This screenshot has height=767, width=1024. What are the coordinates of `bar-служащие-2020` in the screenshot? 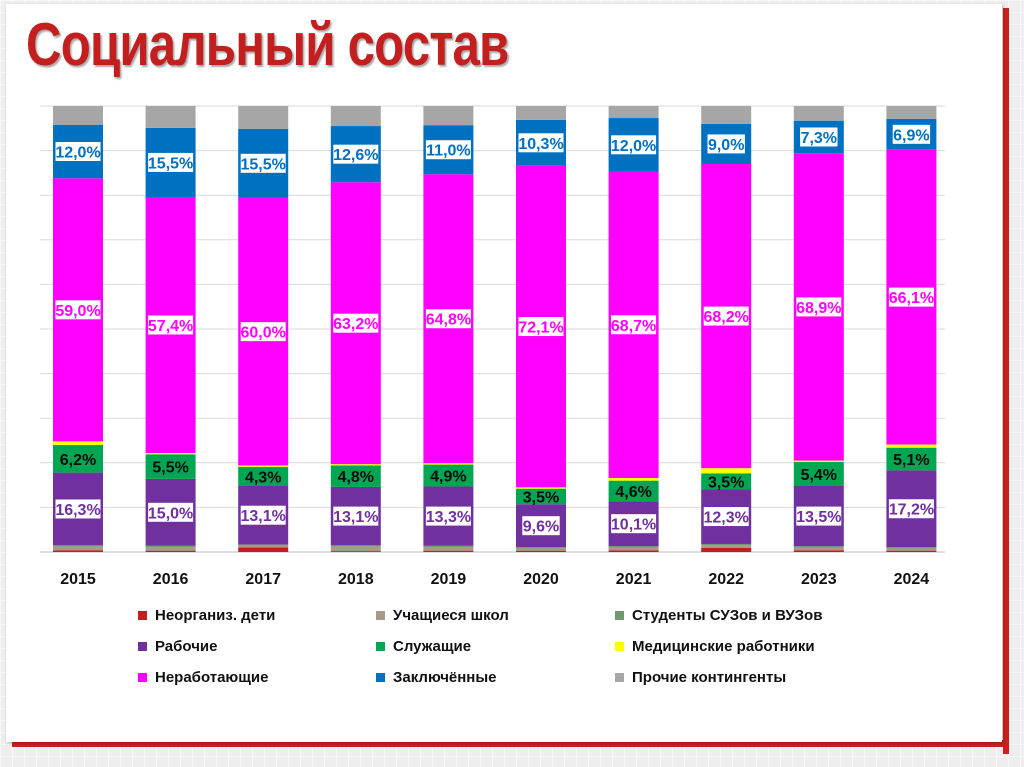 It's located at (541, 496).